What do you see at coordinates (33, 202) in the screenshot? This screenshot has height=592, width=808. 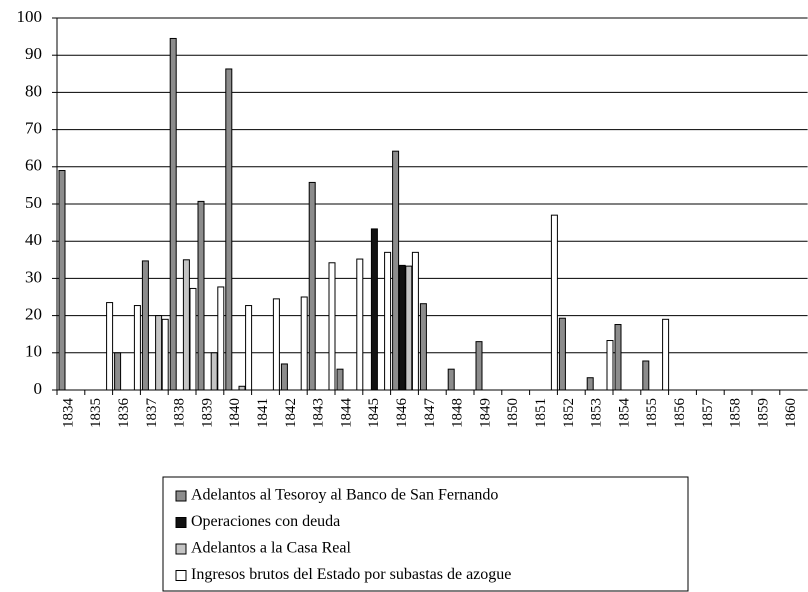 I see `y-tick-label: 50` at bounding box center [33, 202].